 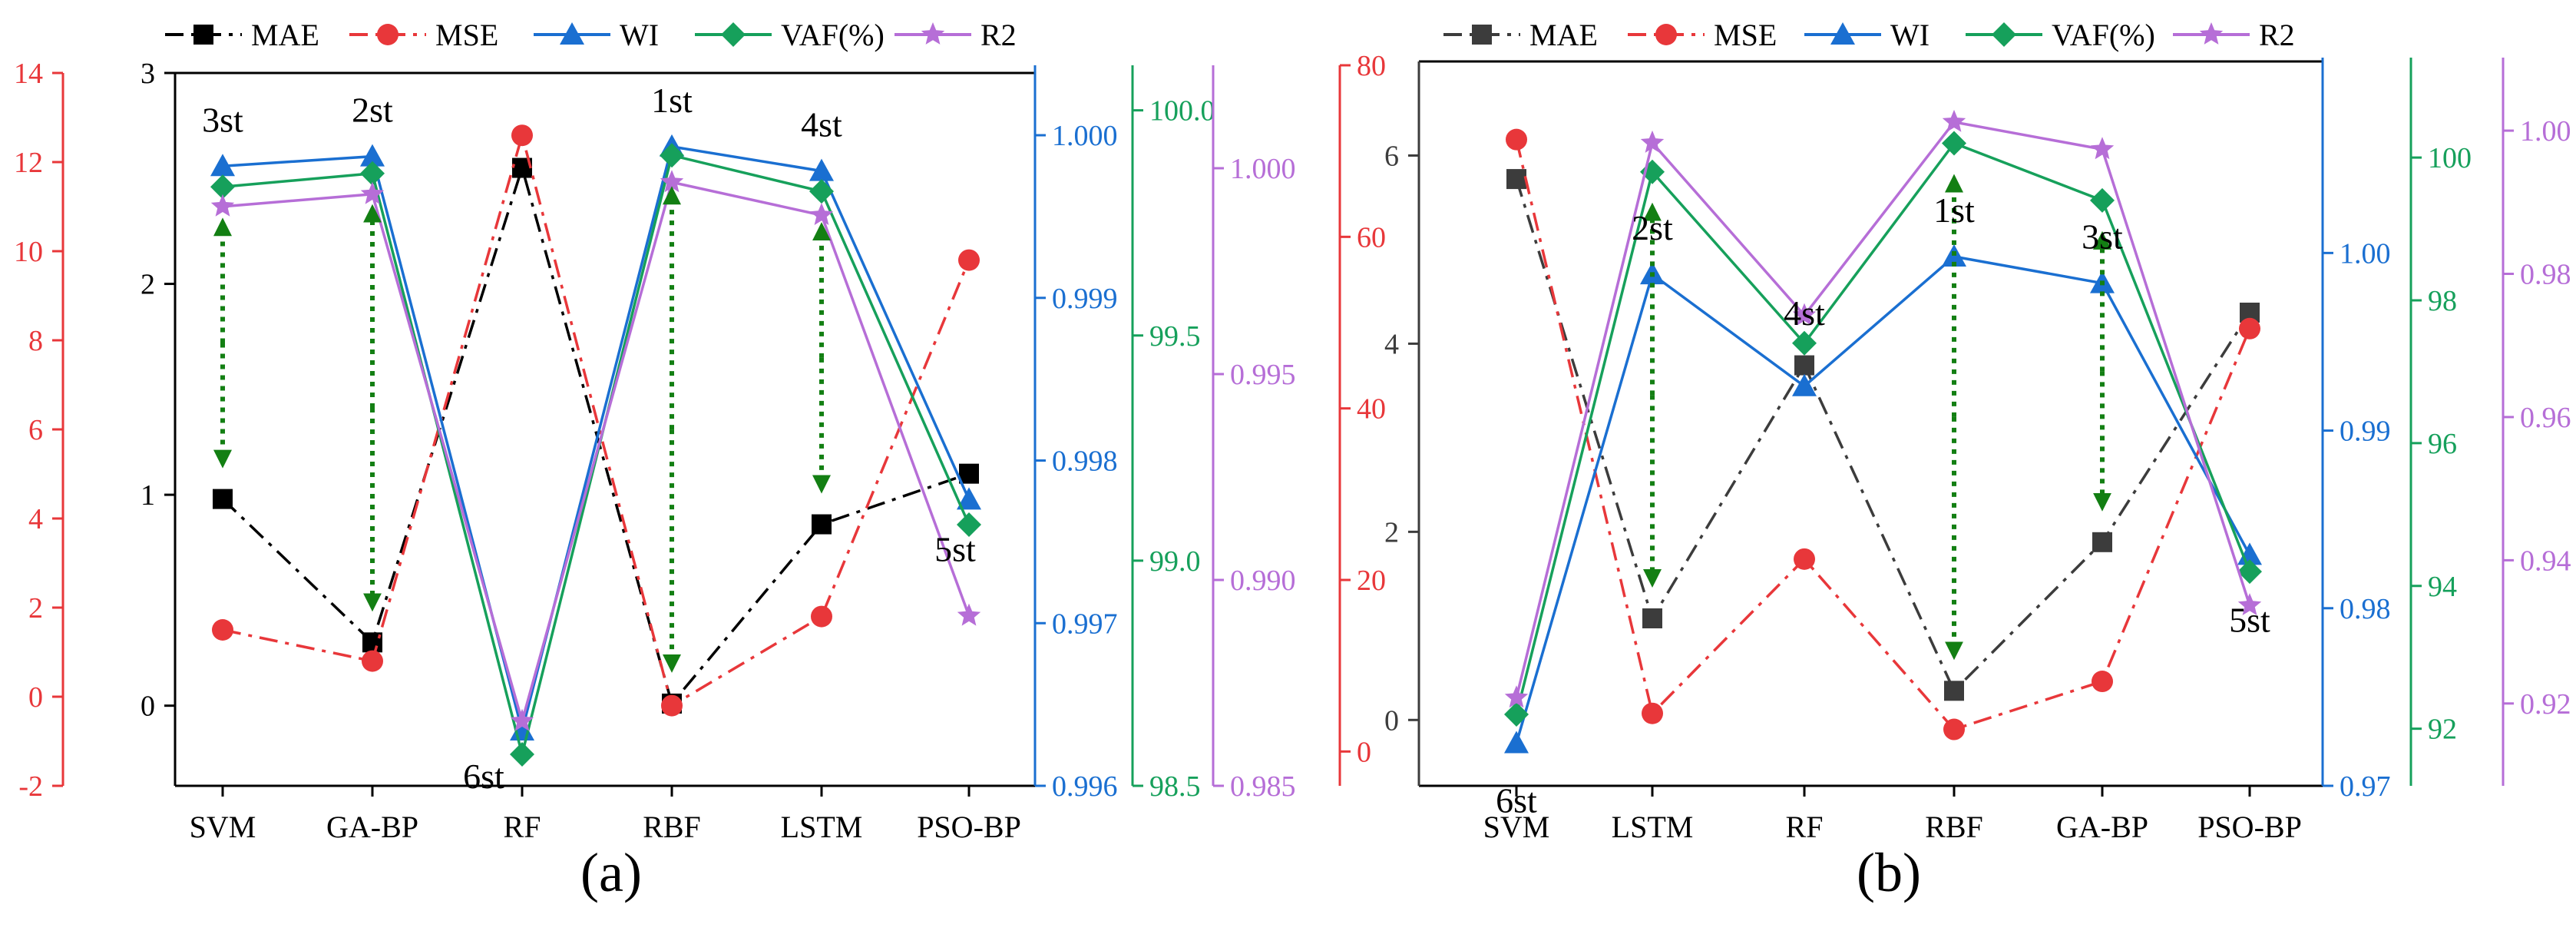 What do you see at coordinates (423, 35) in the screenshot?
I see `legend-item-mse: MSE` at bounding box center [423, 35].